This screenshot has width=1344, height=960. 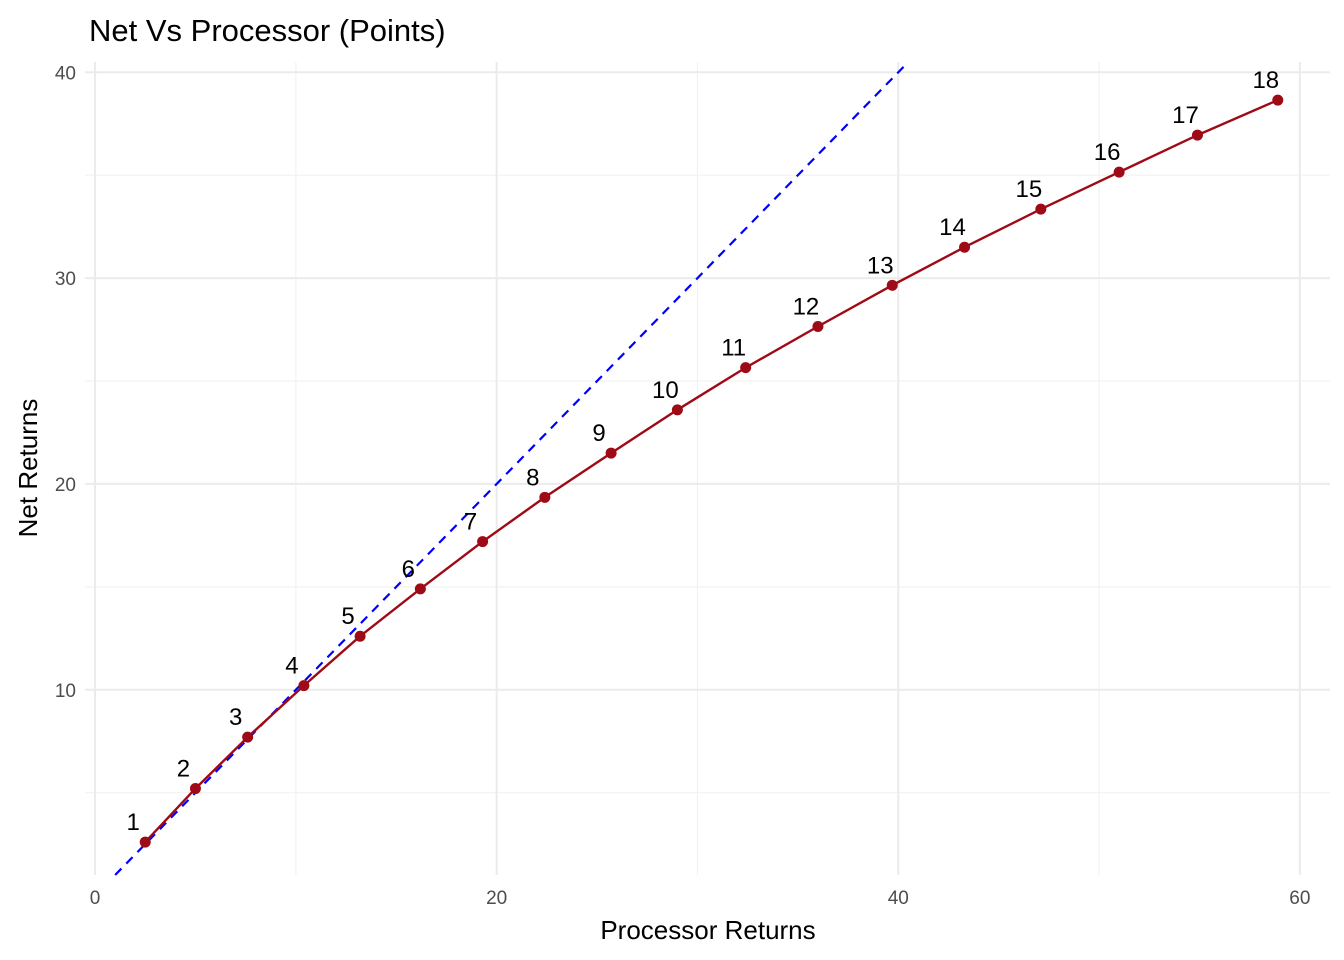 What do you see at coordinates (1265, 80) in the screenshot?
I see `data-label: 18` at bounding box center [1265, 80].